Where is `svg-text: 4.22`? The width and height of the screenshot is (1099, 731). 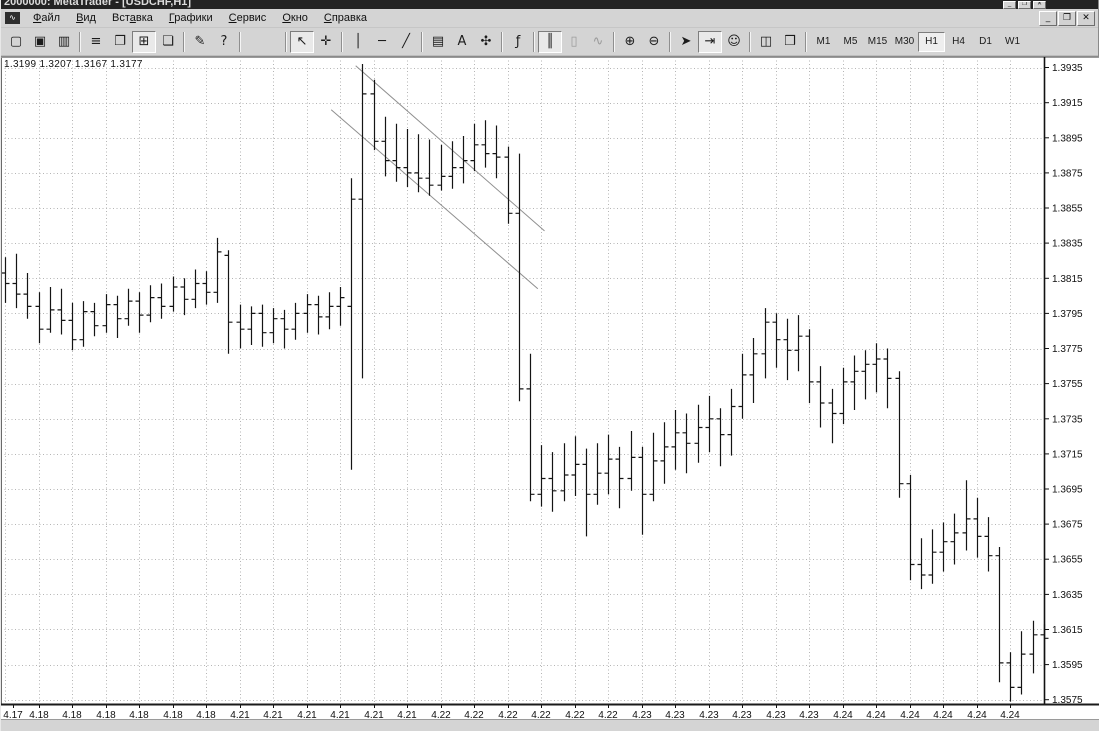 svg-text: 4.22 is located at coordinates (508, 714).